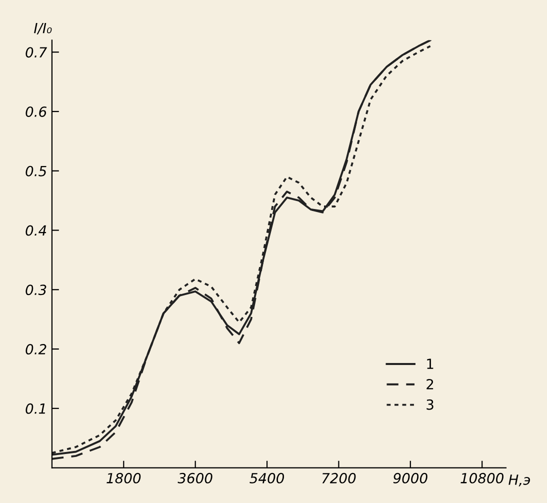 This screenshot has width=547, height=503. I want to click on y-tick-label: 0.1, so click(35, 408).